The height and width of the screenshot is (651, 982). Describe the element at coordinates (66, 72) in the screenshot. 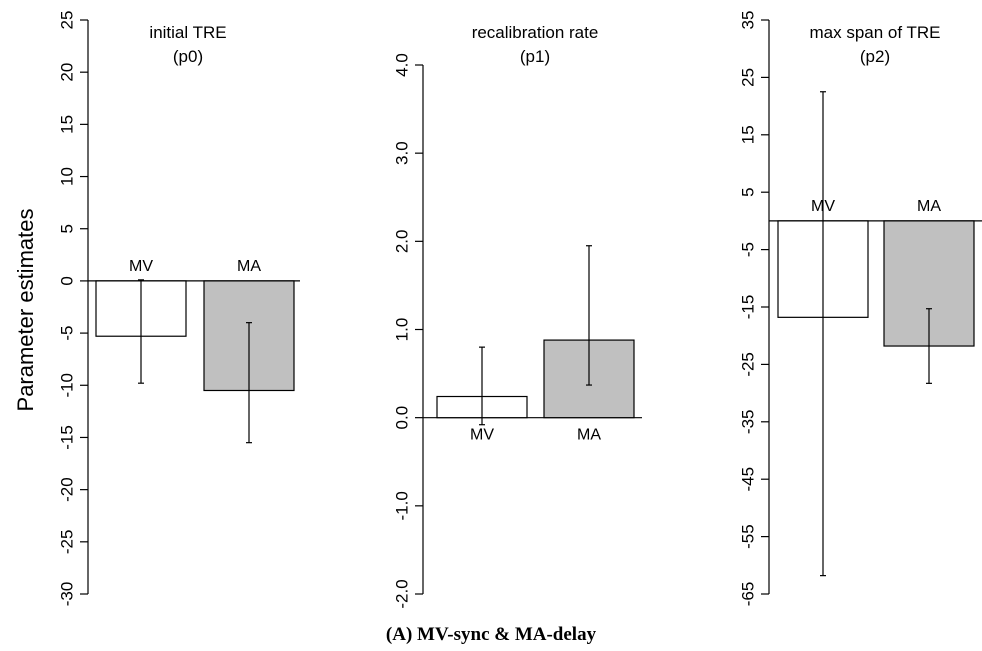

I see `y-tick-label: 20` at that location.